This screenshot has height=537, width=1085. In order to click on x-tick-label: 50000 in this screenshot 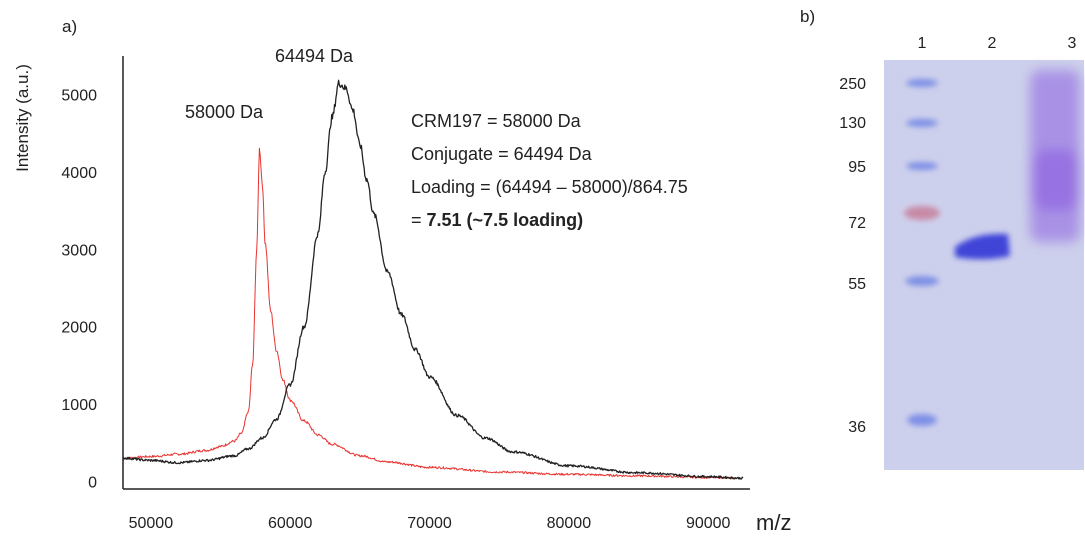, I will do `click(151, 523)`.